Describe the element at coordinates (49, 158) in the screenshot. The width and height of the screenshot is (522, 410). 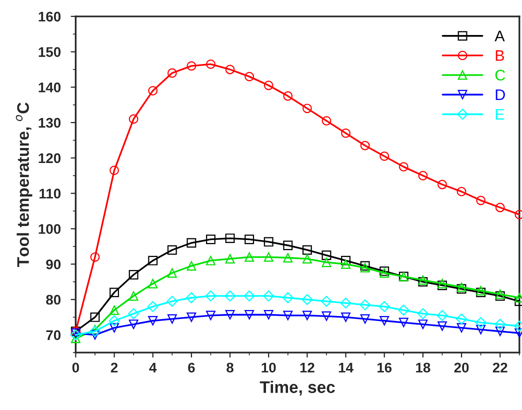
I see `y-tick-label: 120` at that location.